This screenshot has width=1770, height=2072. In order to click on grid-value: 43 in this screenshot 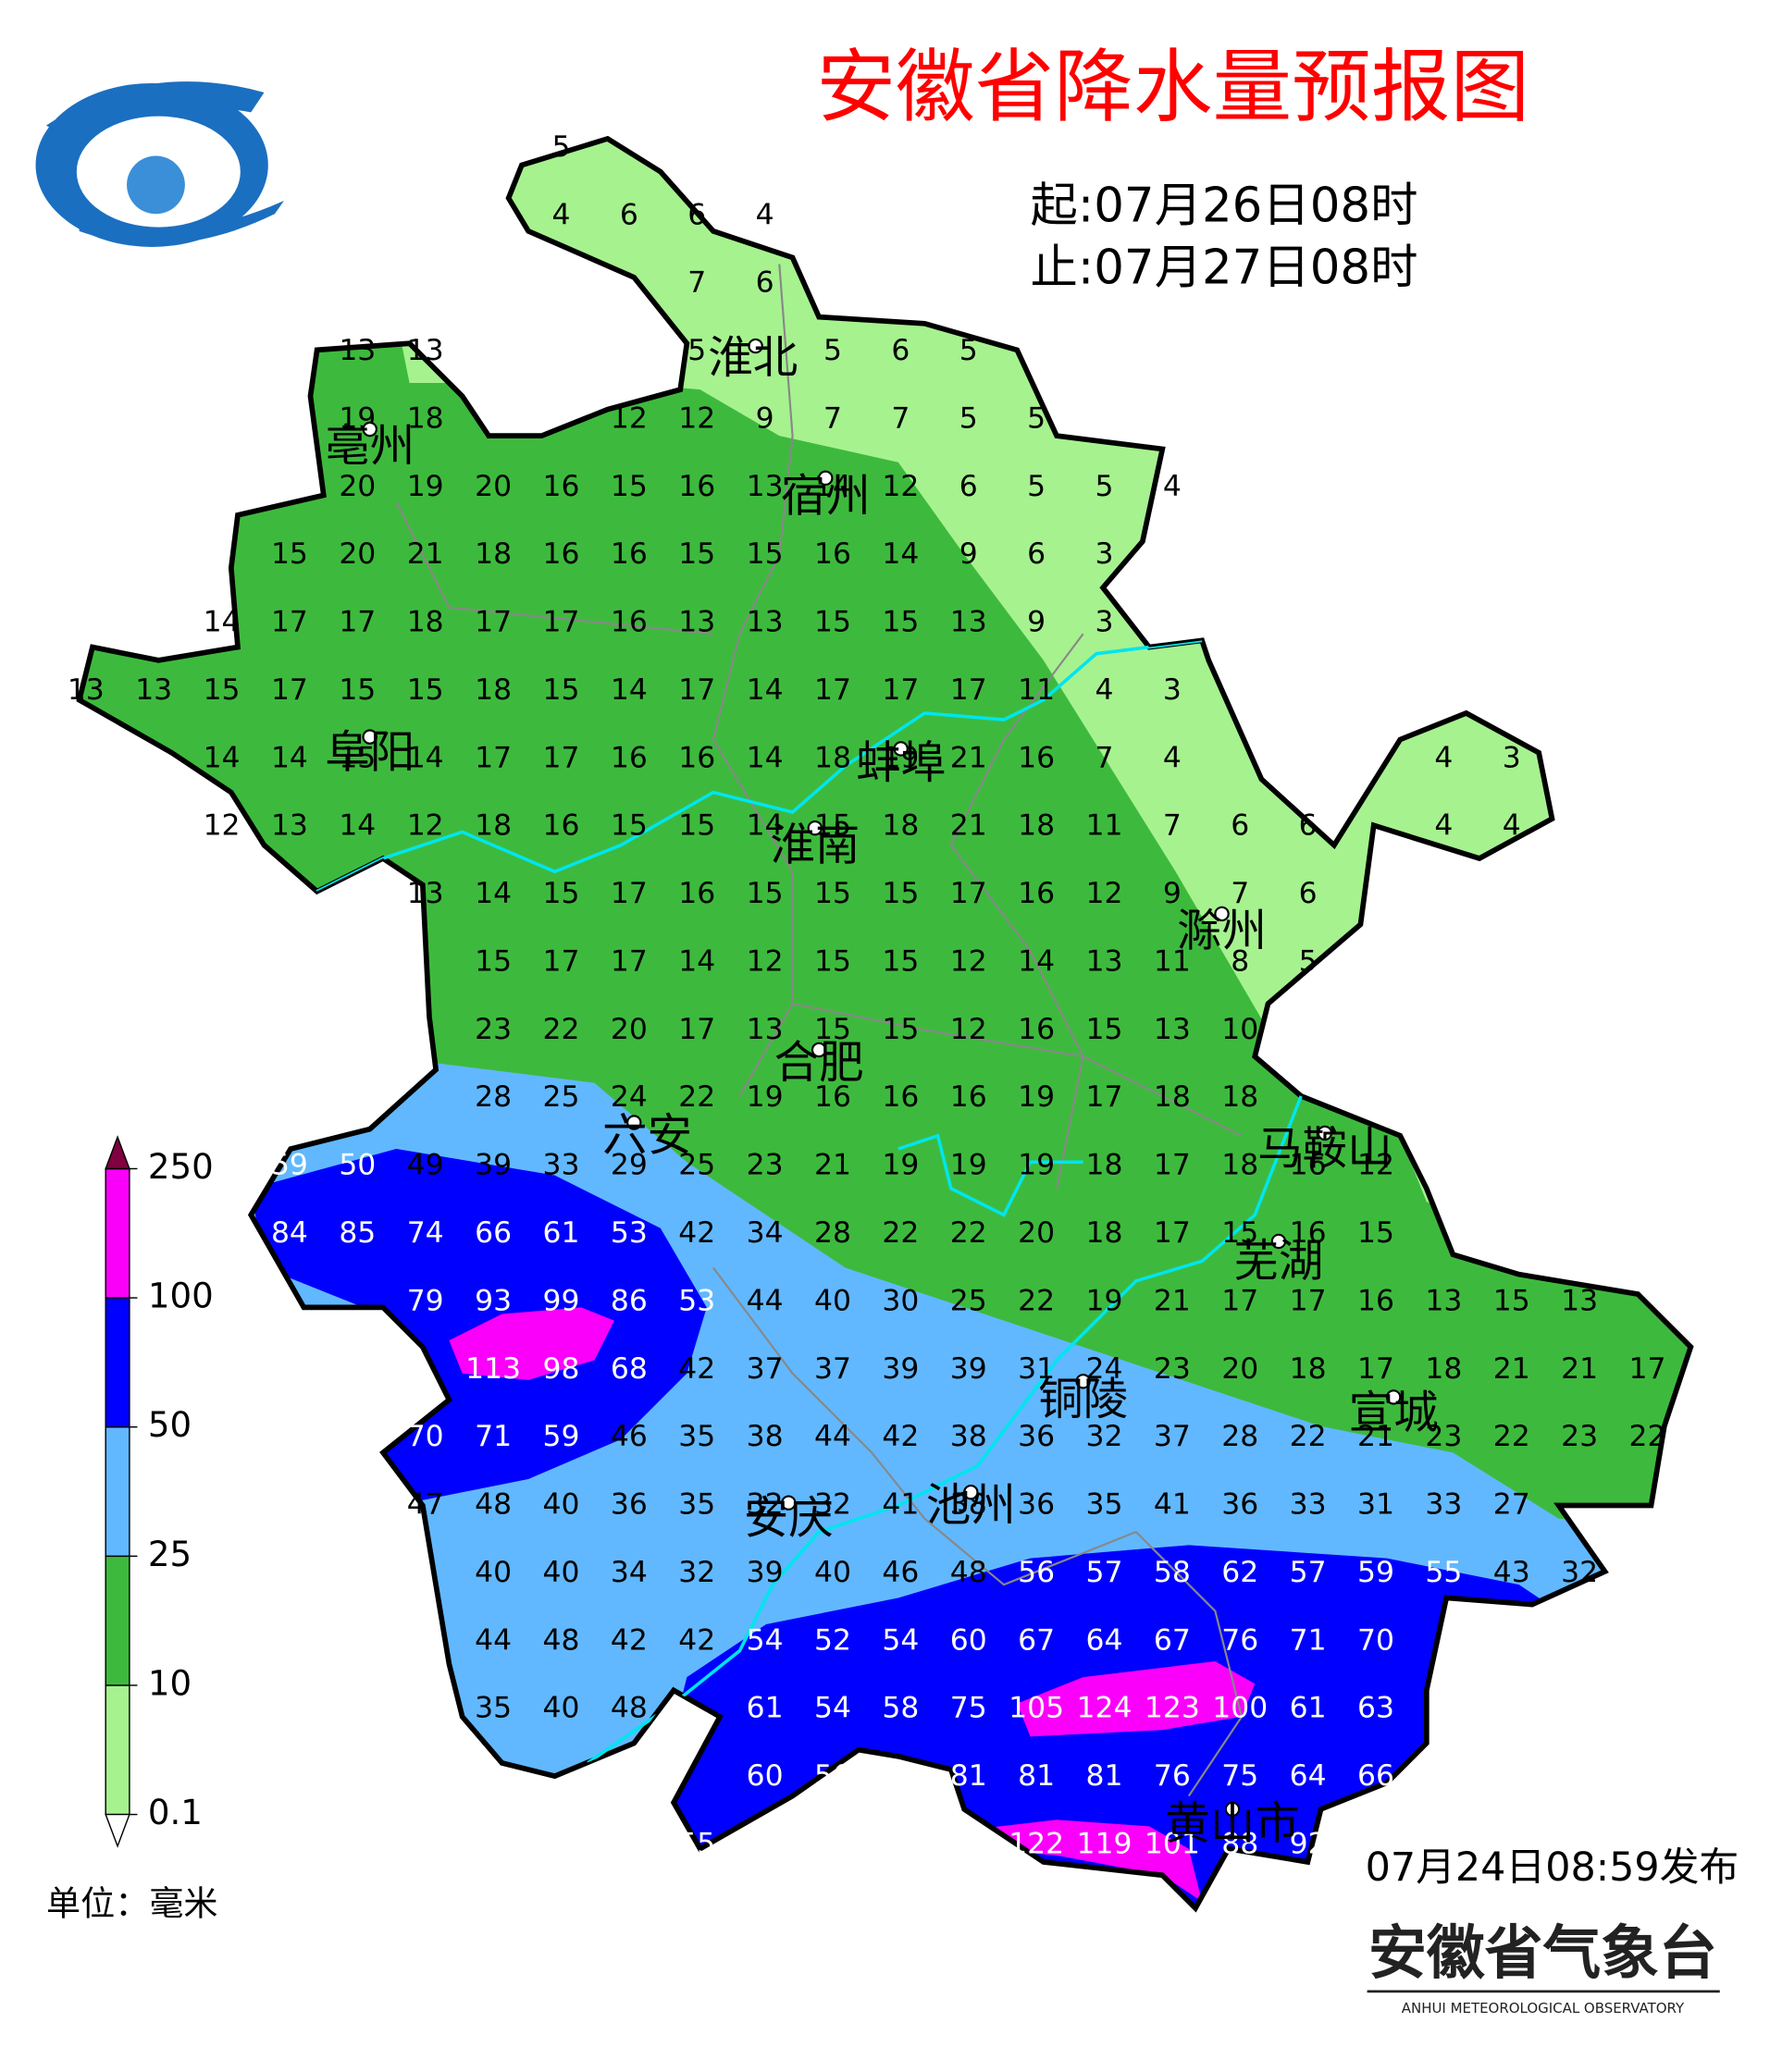, I will do `click(1511, 1572)`.